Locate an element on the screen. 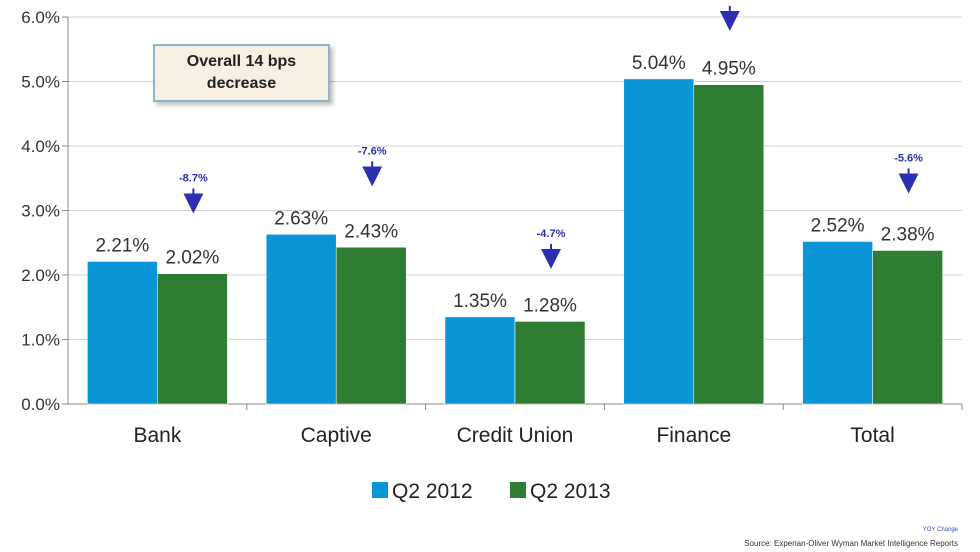  annotation-text: Overall 14 bps decrease is located at coordinates (241, 72).